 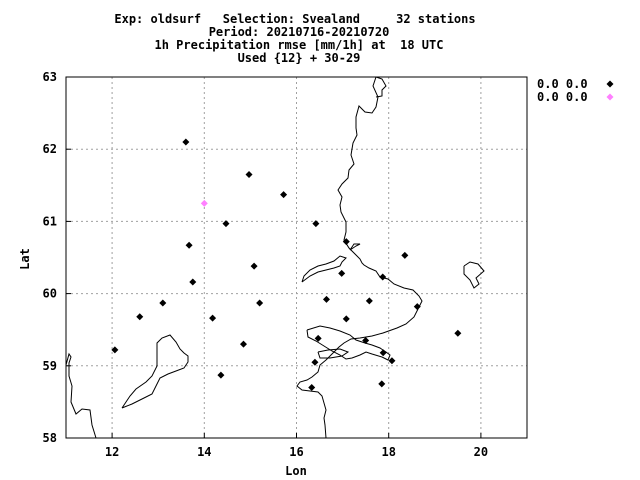 I want to click on y-tick-label: 60, so click(x=50, y=294).